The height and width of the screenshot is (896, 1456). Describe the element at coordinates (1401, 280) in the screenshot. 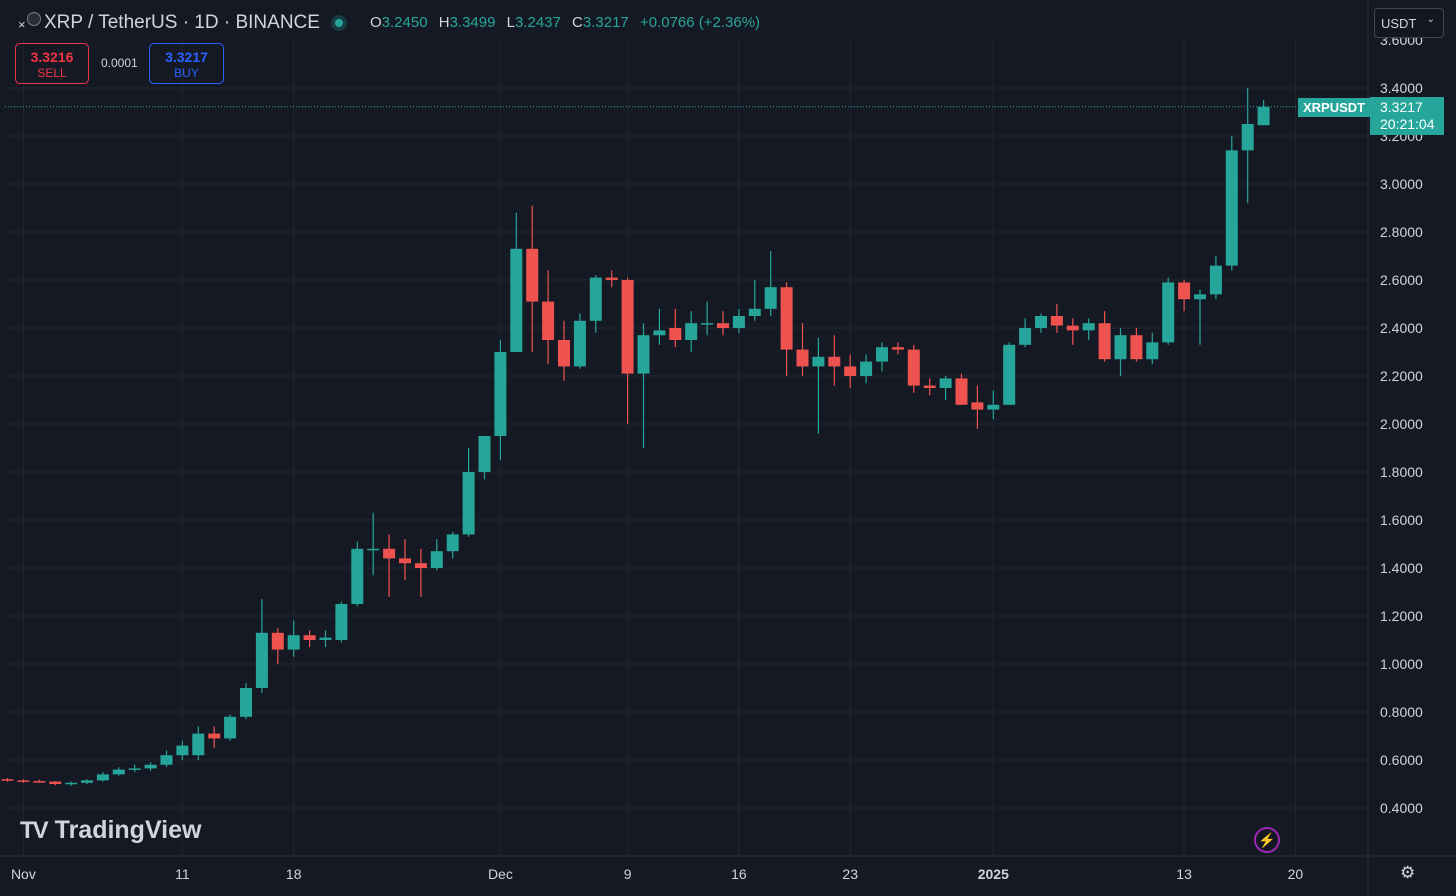

I see `y-axis-tick-label: 2.6000` at that location.